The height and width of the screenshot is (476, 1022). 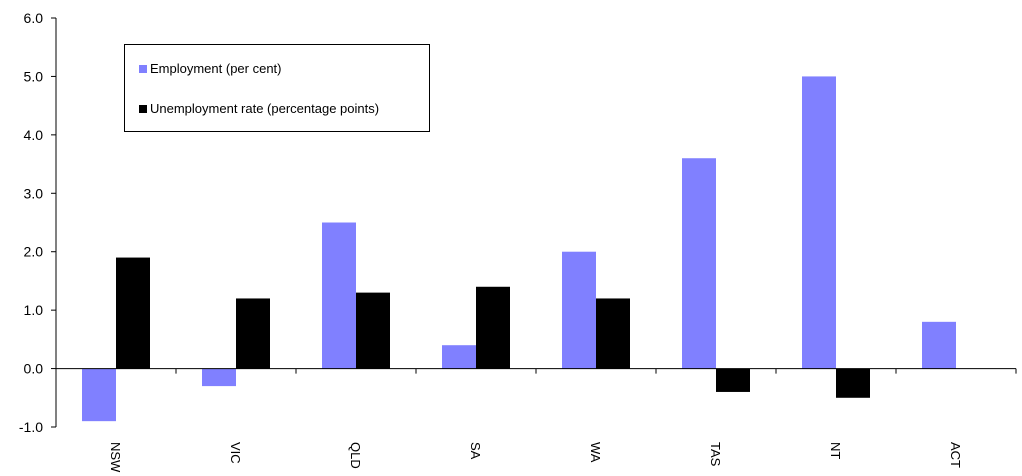 I want to click on bar-unemployment-qld, so click(x=373, y=330).